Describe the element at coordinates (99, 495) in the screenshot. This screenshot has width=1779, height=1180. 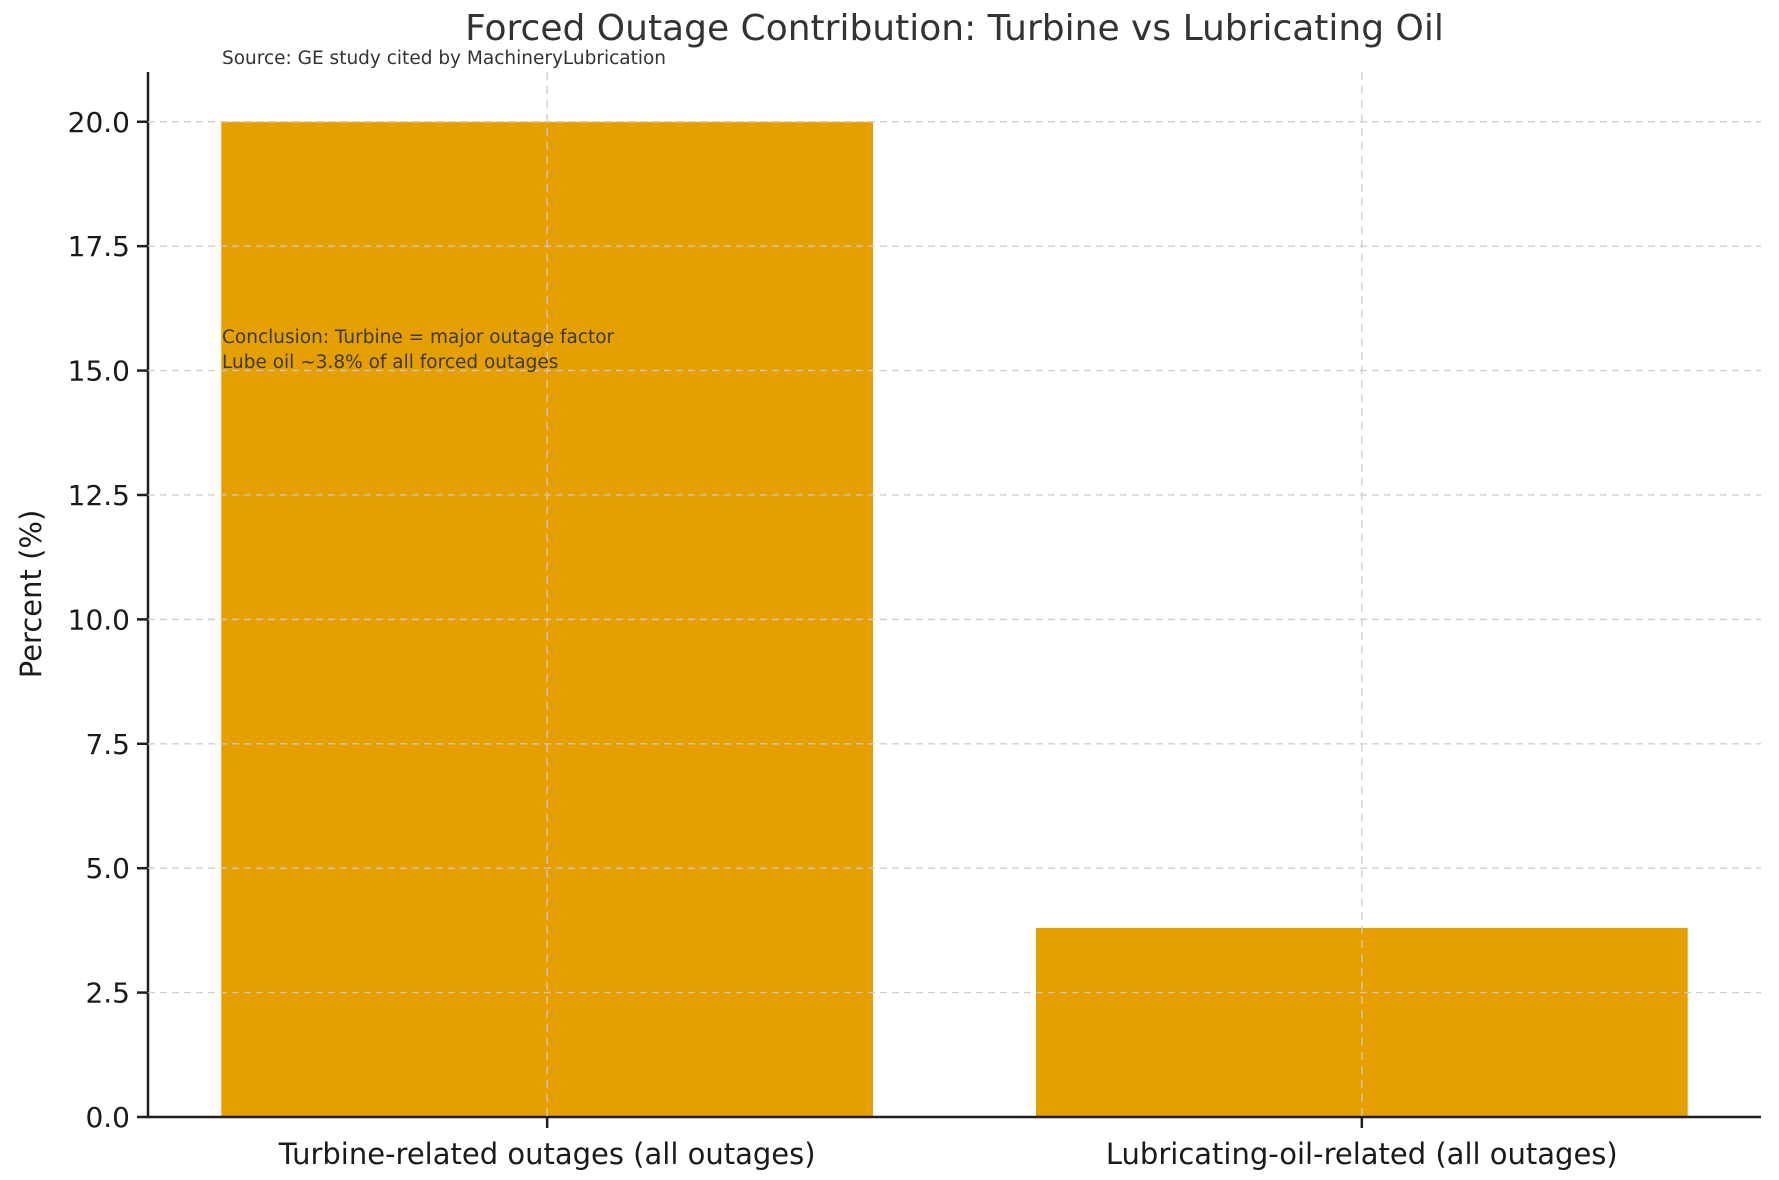
I see `y-tick-label-12.5: 12.5` at that location.